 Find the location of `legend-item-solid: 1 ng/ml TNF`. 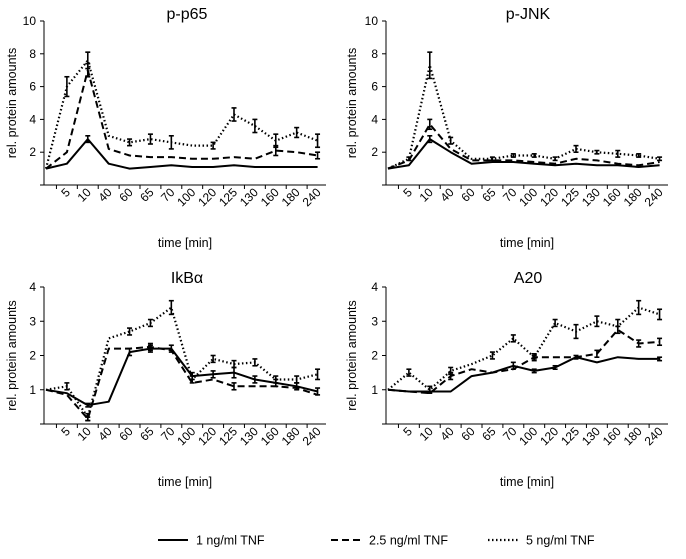

legend-item-solid: 1 ng/ml TNF is located at coordinates (211, 541).